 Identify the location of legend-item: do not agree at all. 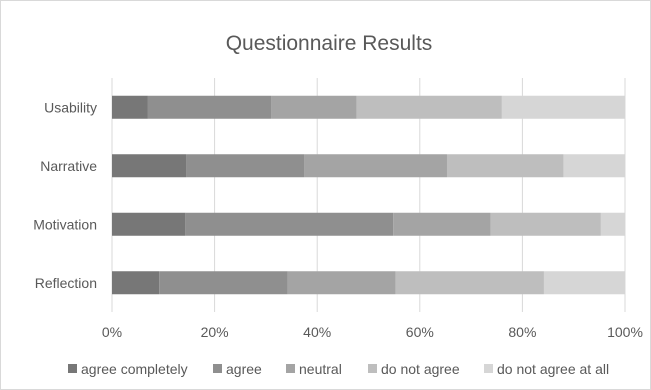
(546, 369).